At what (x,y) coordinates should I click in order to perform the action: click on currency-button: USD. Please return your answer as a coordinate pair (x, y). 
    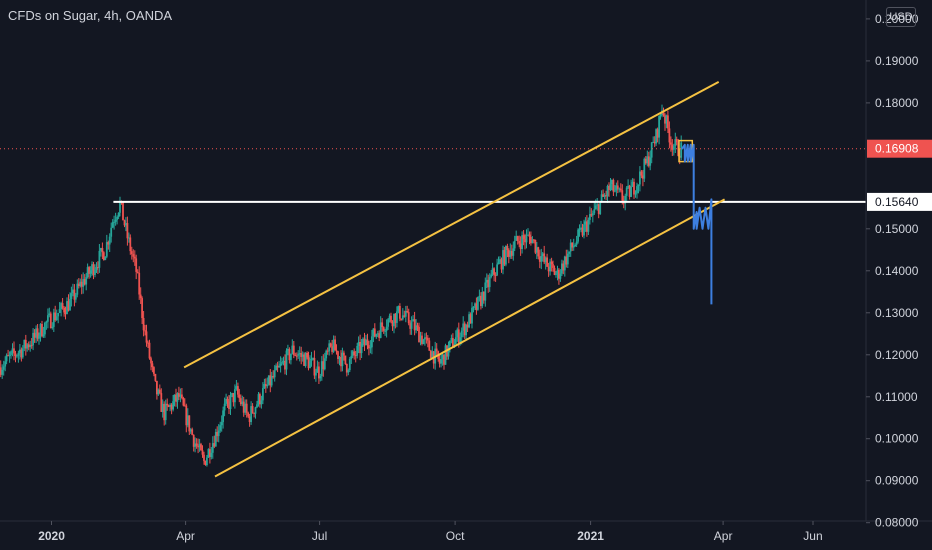
    Looking at the image, I should click on (901, 17).